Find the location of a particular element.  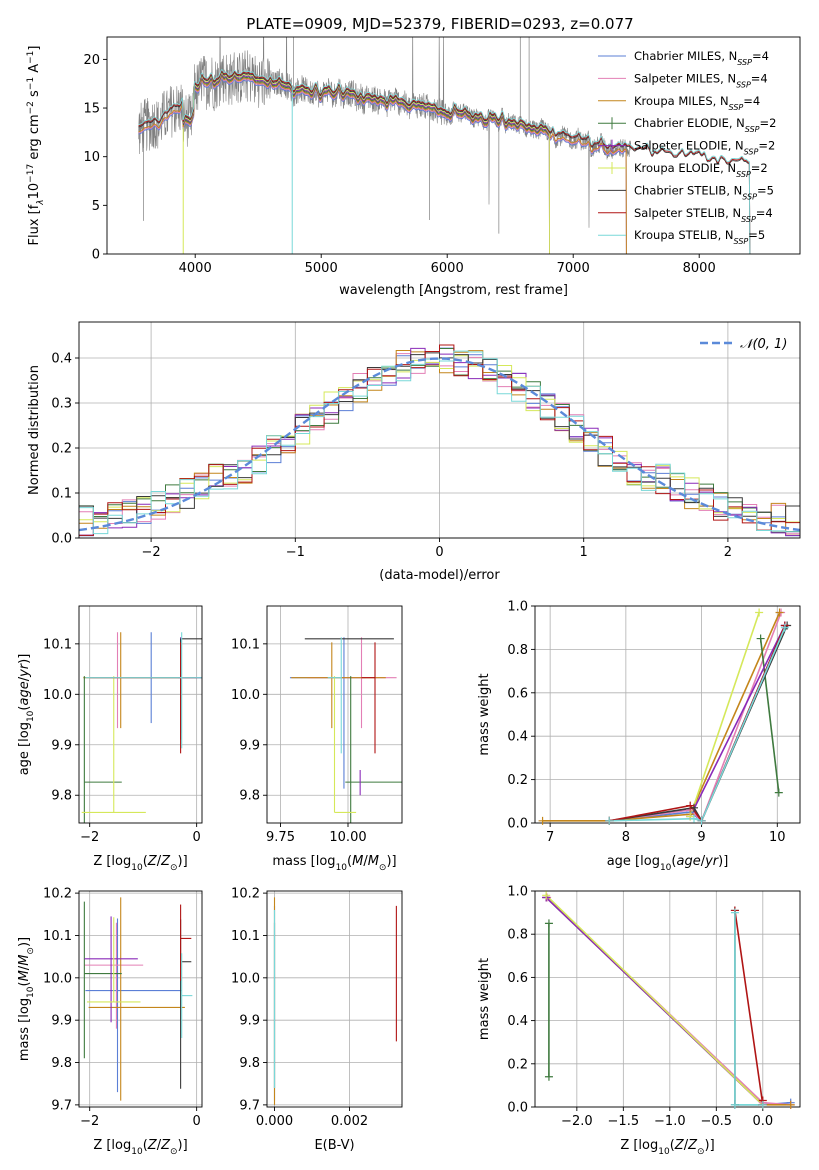

x-axis-label: wavelength [Angstrom, rest frame] is located at coordinates (453, 290).